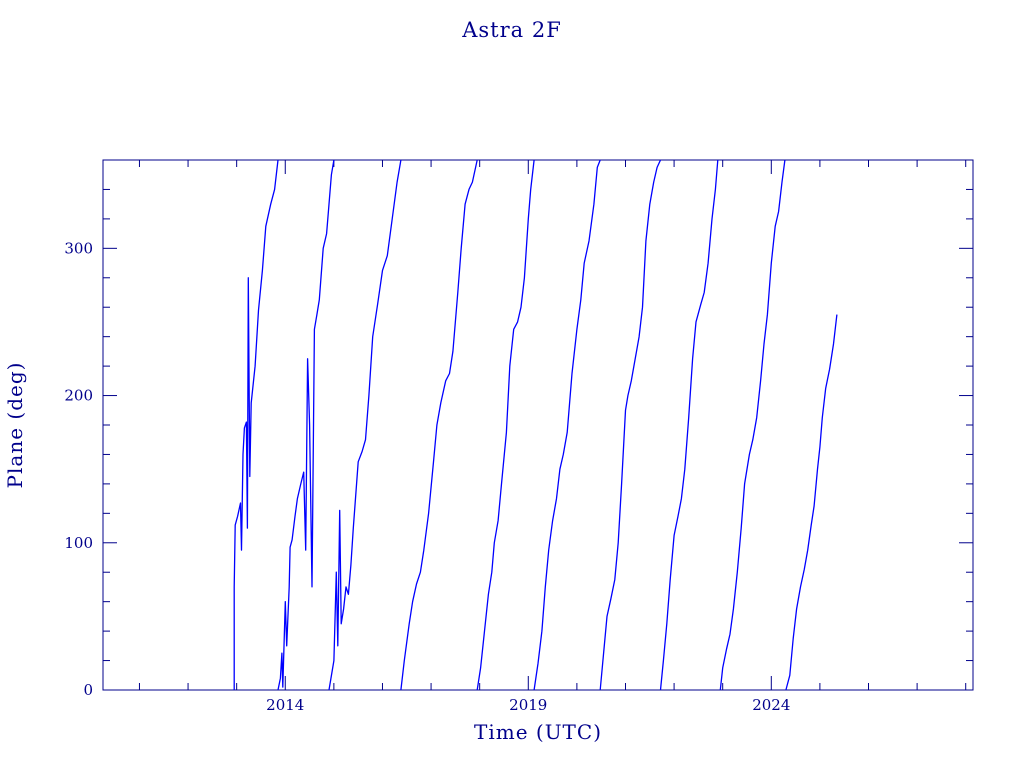  What do you see at coordinates (88, 690) in the screenshot?
I see `y-tick-label: 0` at bounding box center [88, 690].